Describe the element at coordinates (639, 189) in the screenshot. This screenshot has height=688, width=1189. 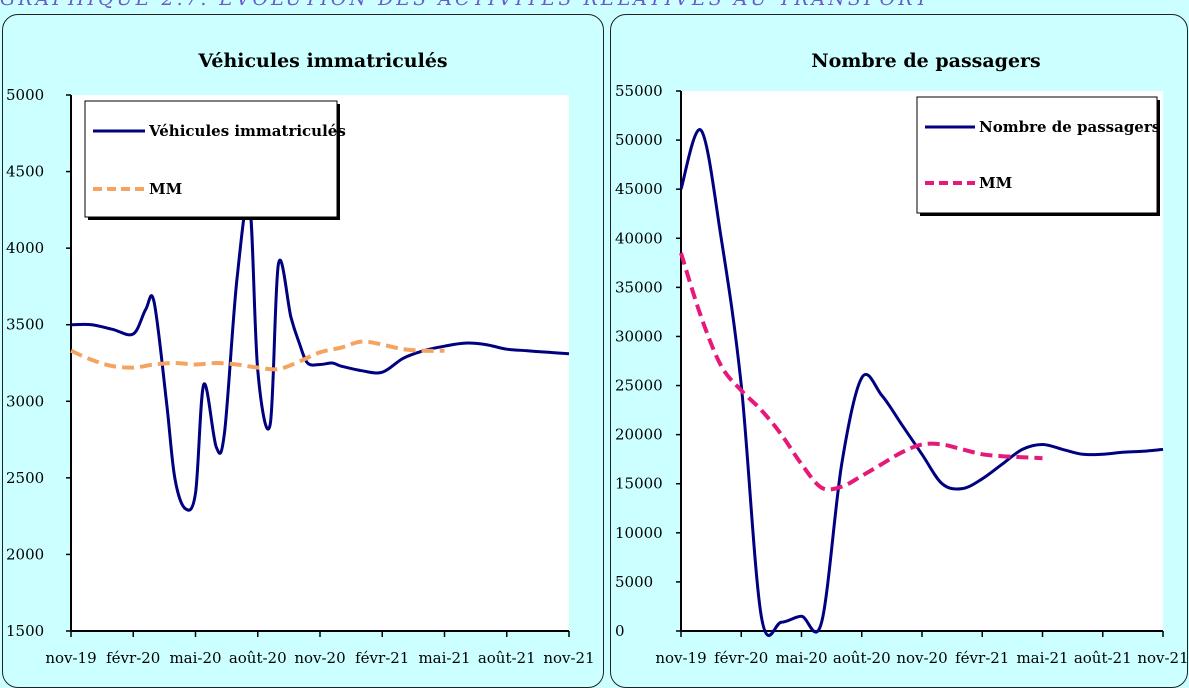
I see `y-tick-label: 45000` at that location.